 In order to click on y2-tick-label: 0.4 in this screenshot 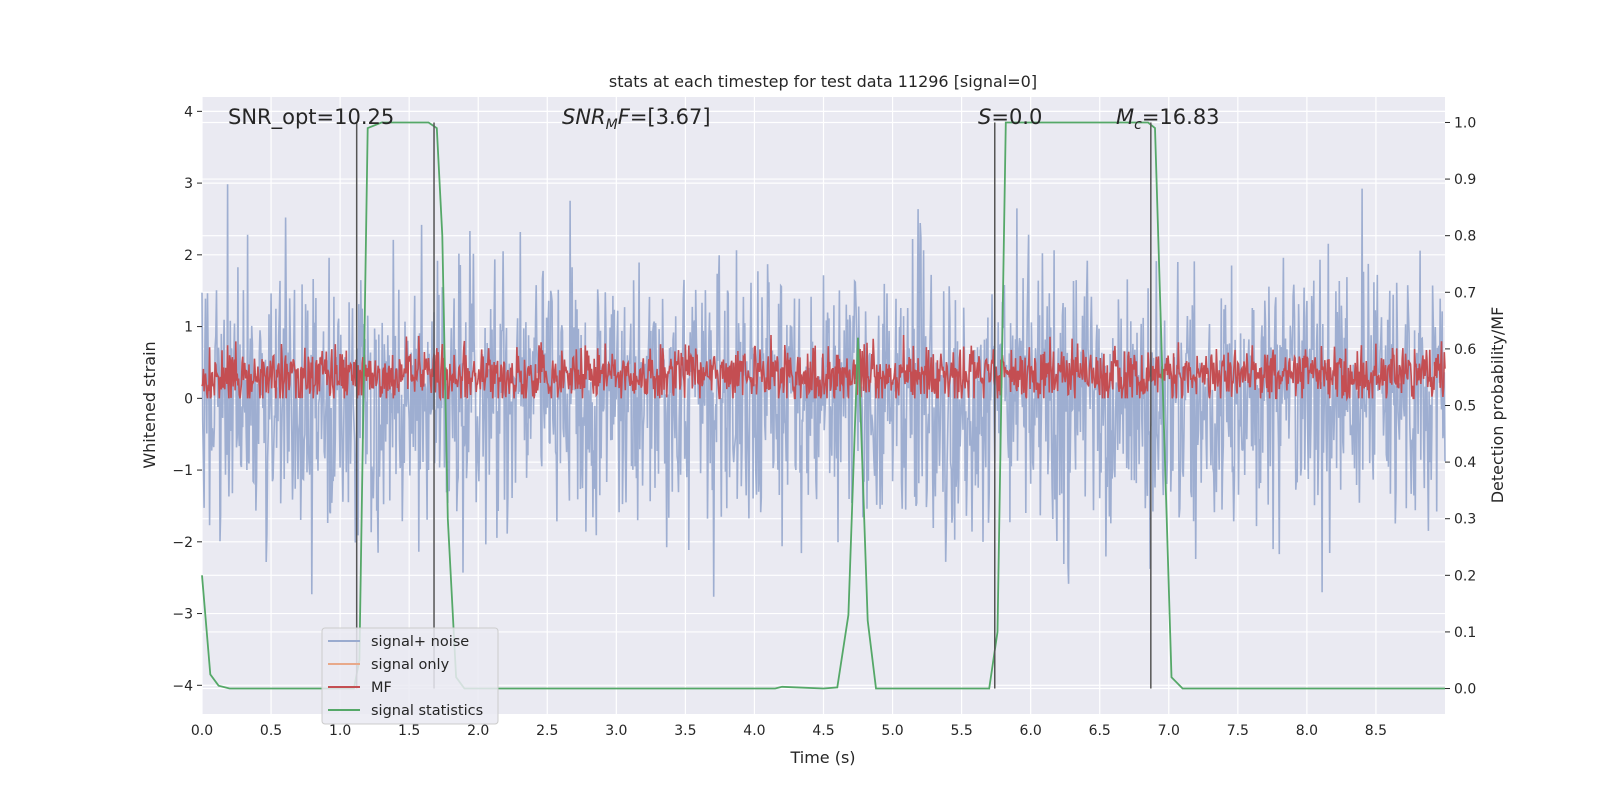, I will do `click(1465, 463)`.